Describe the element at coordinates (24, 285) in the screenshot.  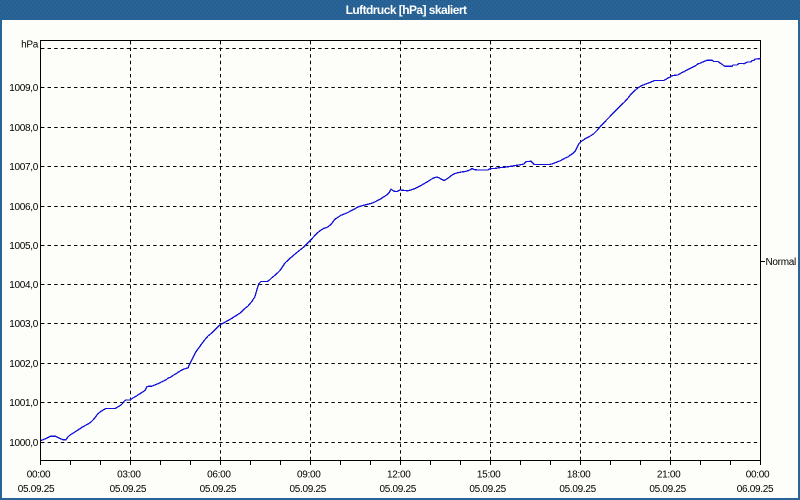
I see `svg-text: 1004,0` at that location.